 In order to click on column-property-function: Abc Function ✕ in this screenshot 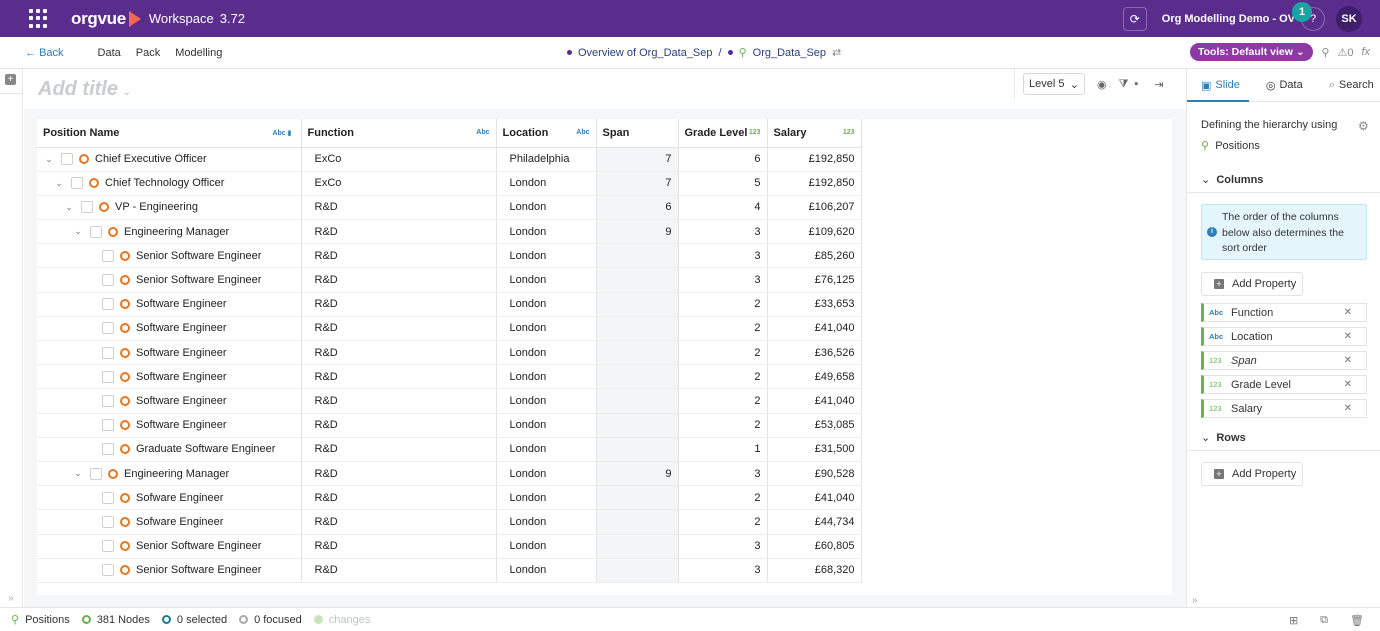, I will do `click(1284, 312)`.